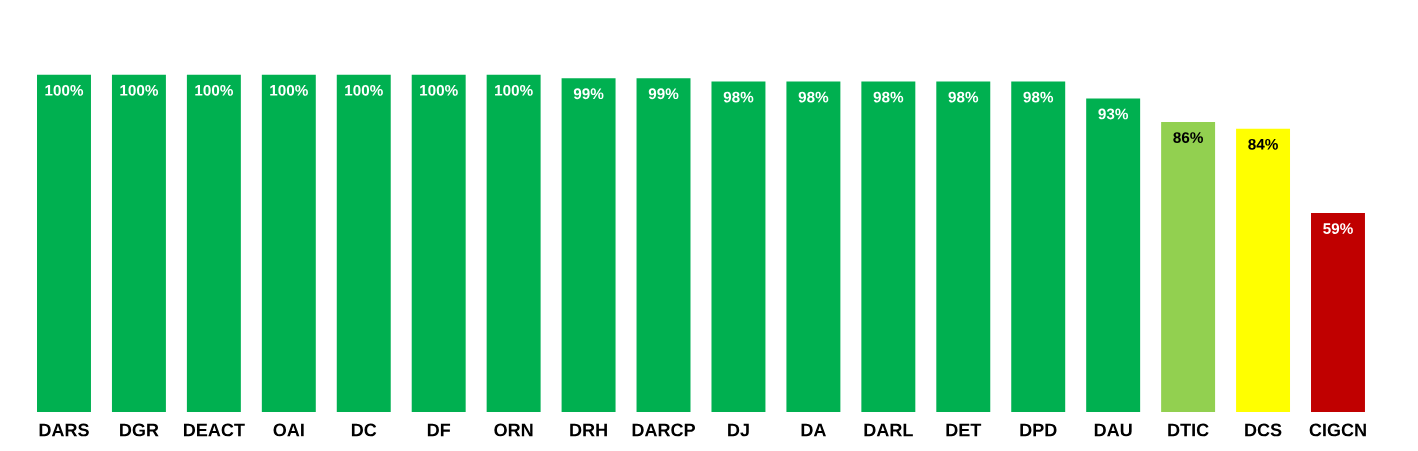 This screenshot has height=451, width=1418. What do you see at coordinates (1263, 430) in the screenshot?
I see `x-tick-label: DCS` at bounding box center [1263, 430].